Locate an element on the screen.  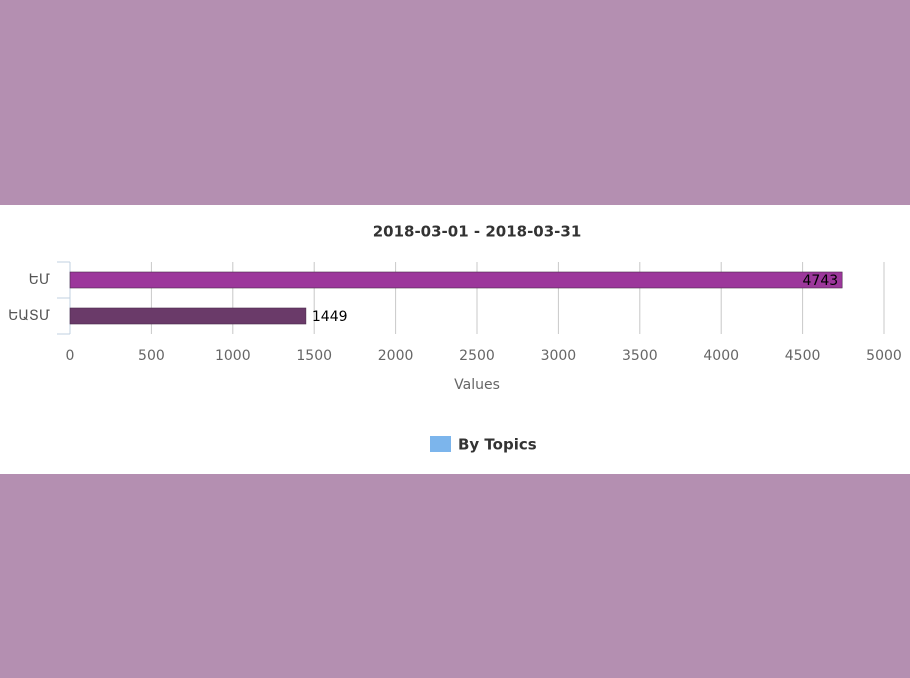
x-tick-label: 500 is located at coordinates (151, 356).